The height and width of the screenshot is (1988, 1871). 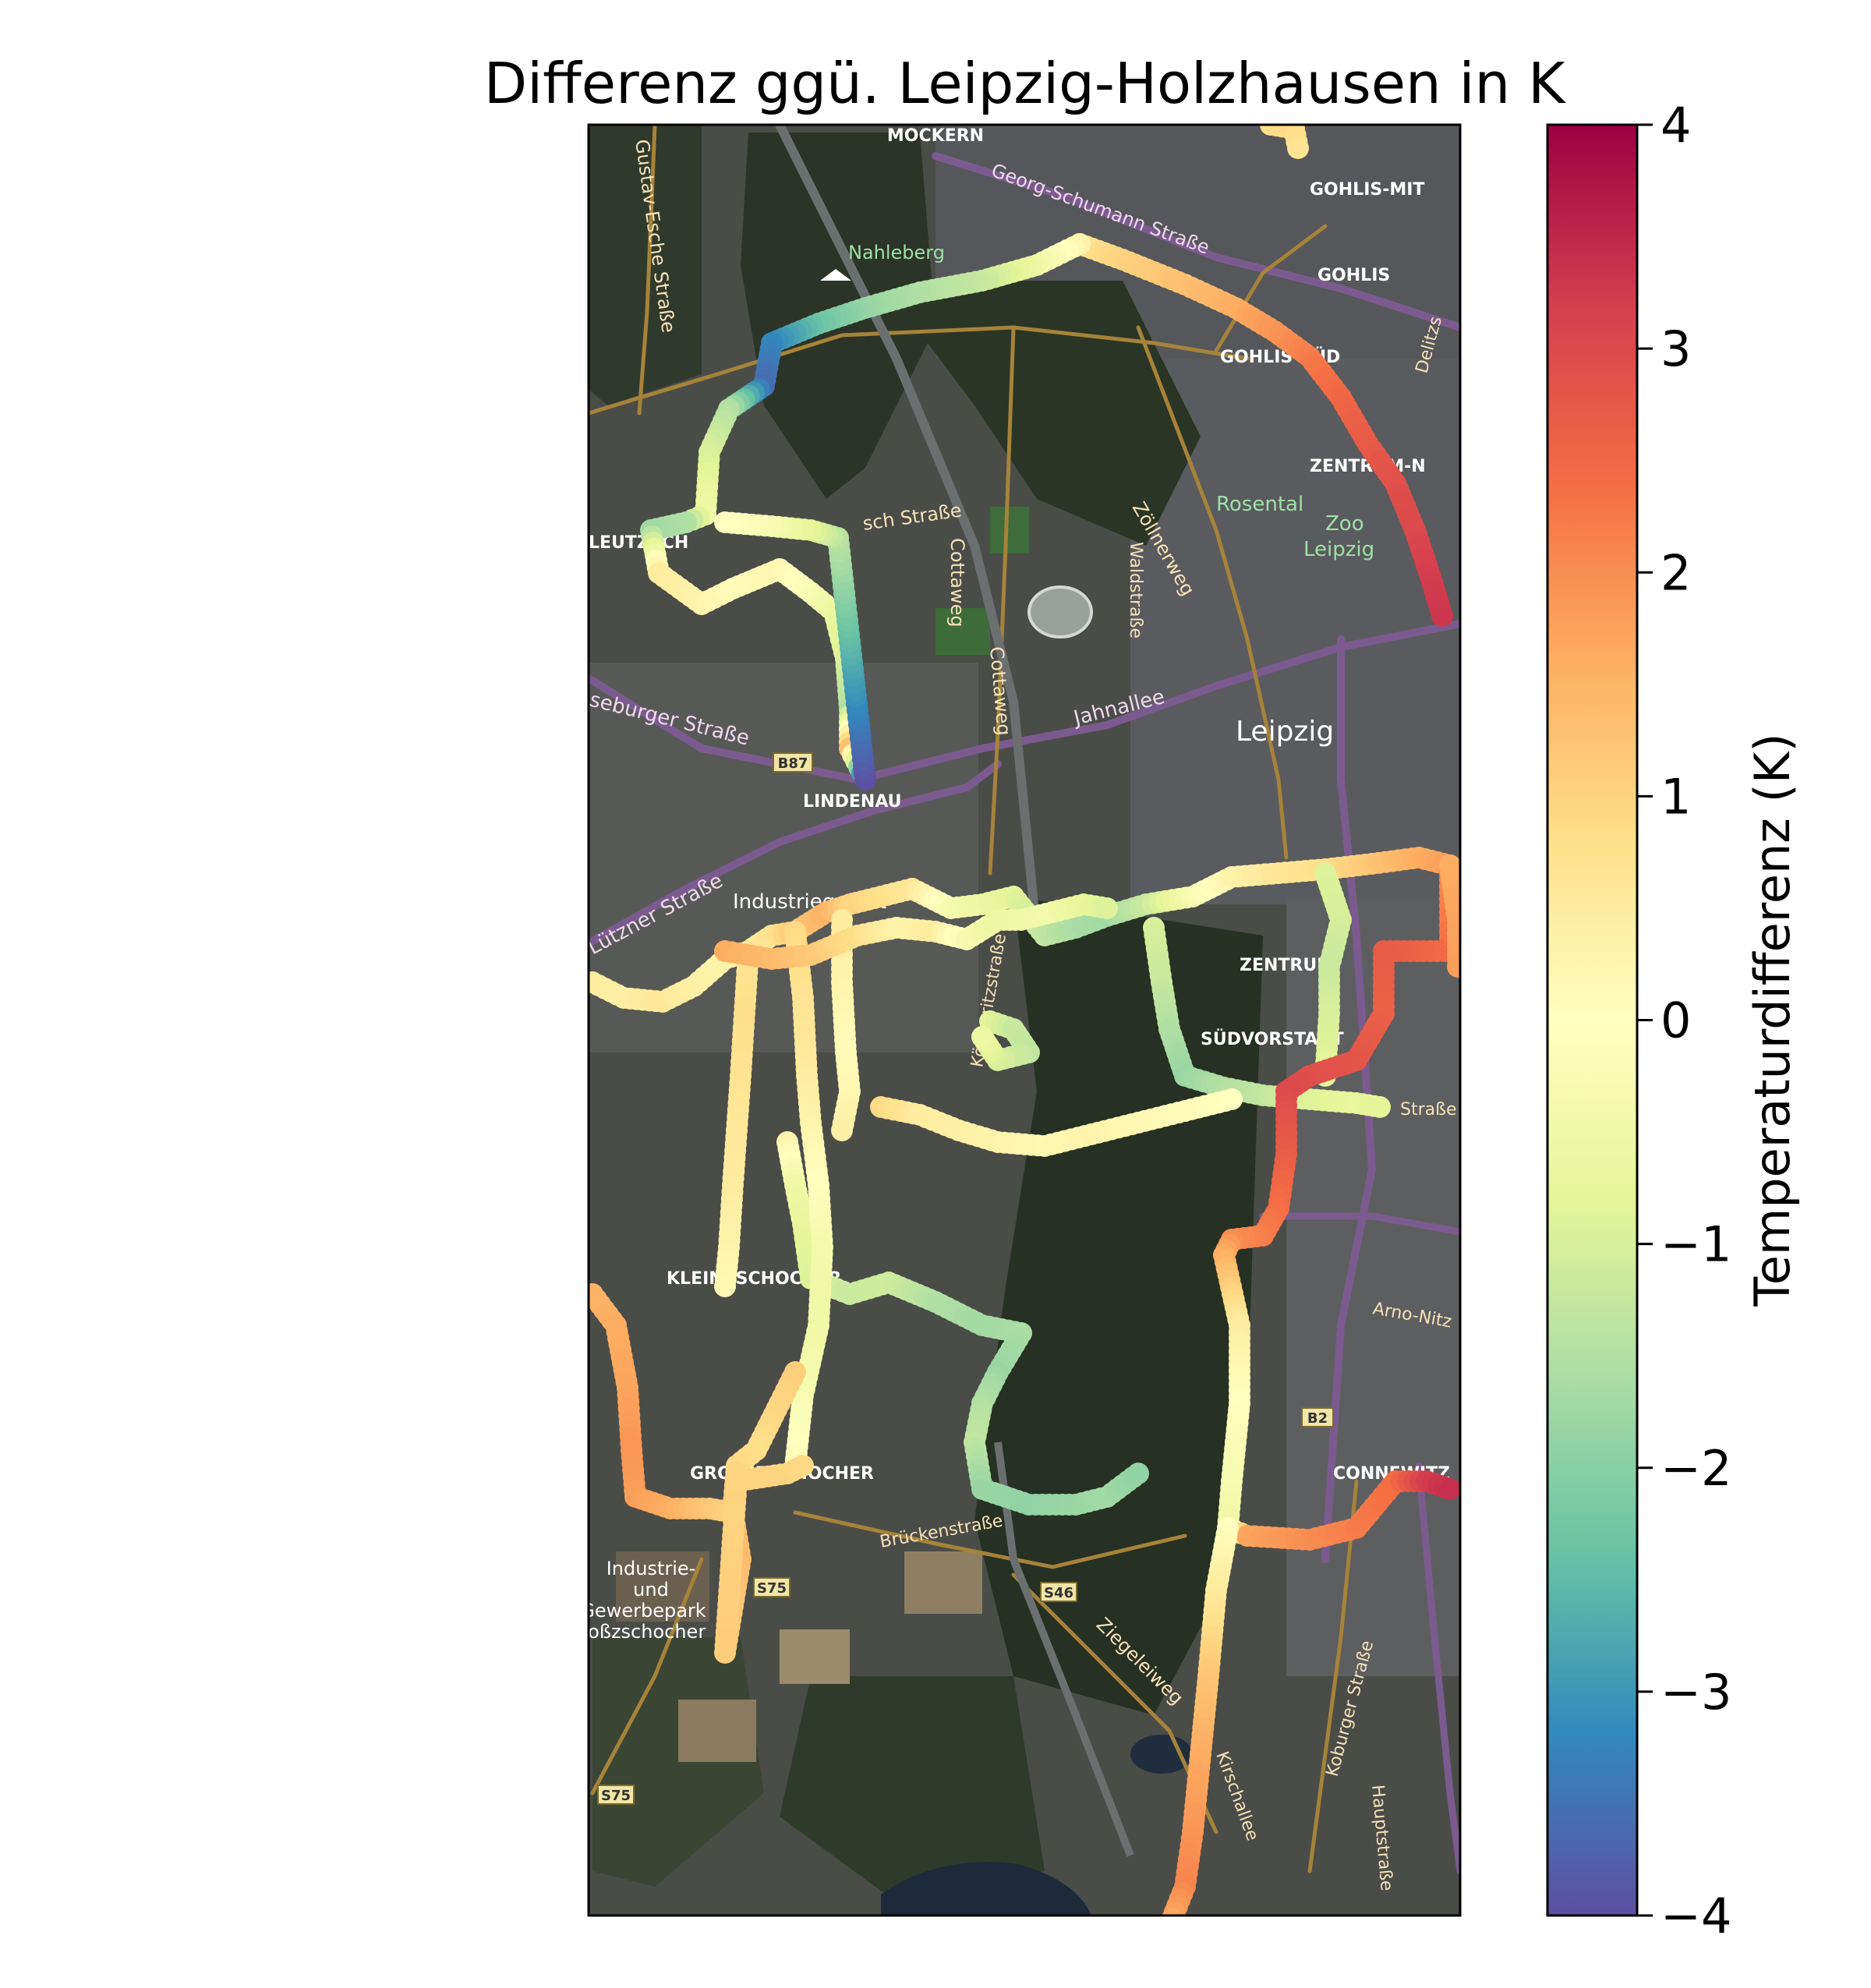 I want to click on label-leipzig: Leipzig, so click(x=1285, y=732).